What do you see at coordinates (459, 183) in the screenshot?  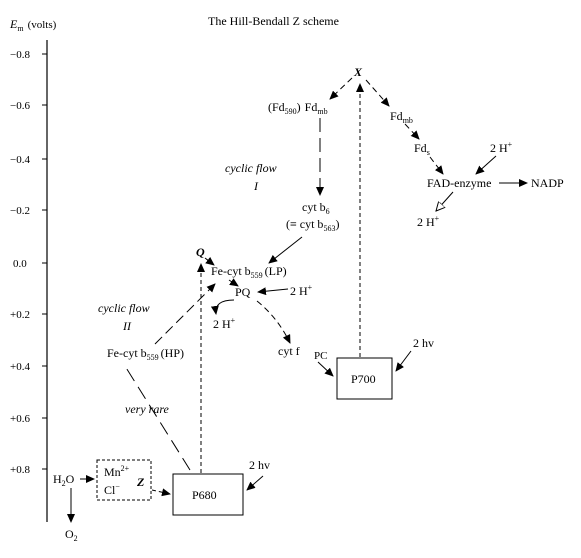 I see `node-fad-enzyme: FAD-enzyme` at bounding box center [459, 183].